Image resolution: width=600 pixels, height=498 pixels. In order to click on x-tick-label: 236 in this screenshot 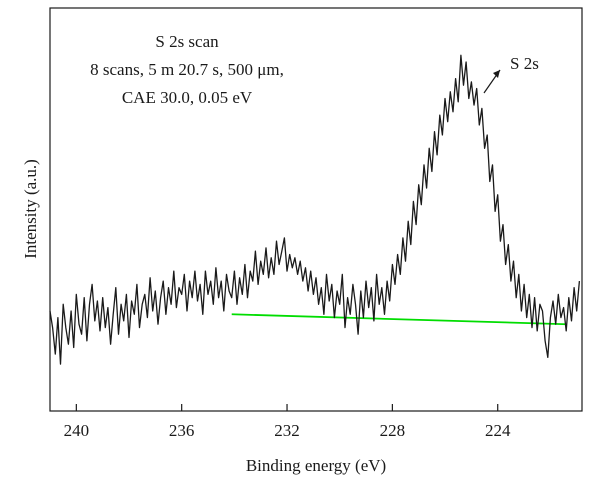, I will do `click(182, 430)`.